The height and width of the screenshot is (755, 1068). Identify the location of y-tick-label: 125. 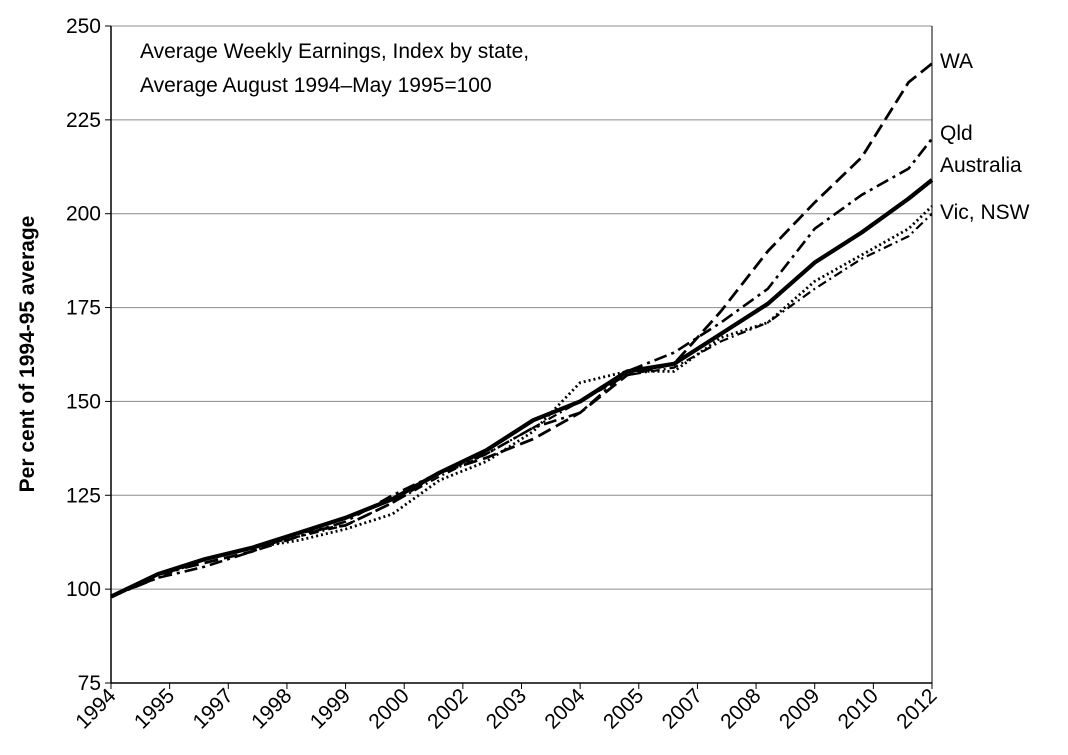
(83, 495).